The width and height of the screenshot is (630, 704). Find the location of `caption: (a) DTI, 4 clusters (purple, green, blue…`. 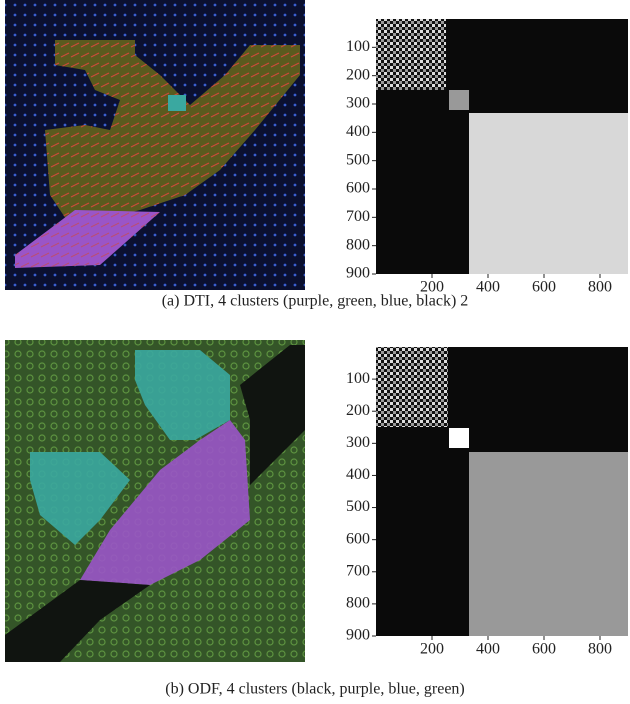

caption: (a) DTI, 4 clusters (purple, green, blue… is located at coordinates (315, 301).